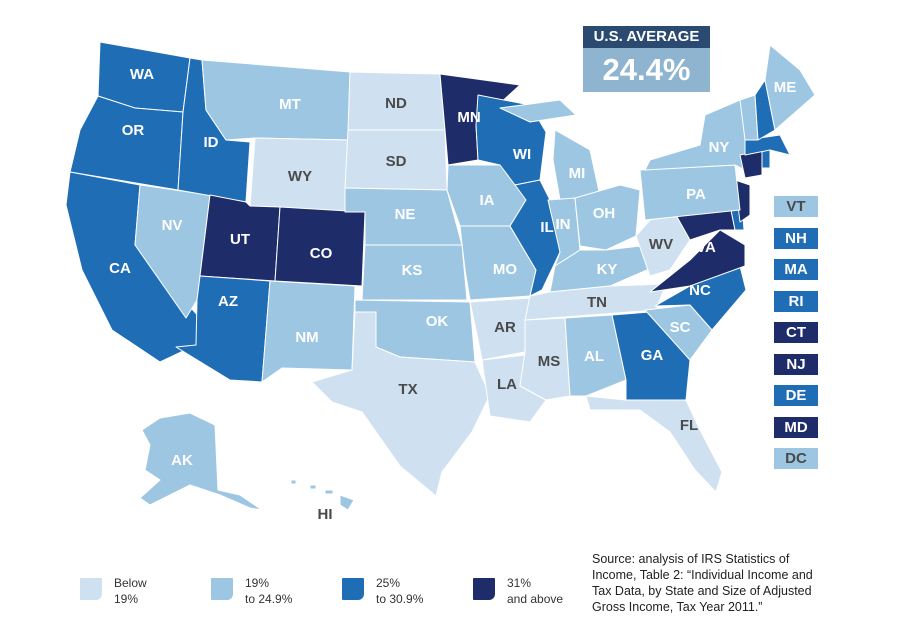 This screenshot has width=906, height=639. Describe the element at coordinates (700, 290) in the screenshot. I see `state-label-nc: NC` at that location.